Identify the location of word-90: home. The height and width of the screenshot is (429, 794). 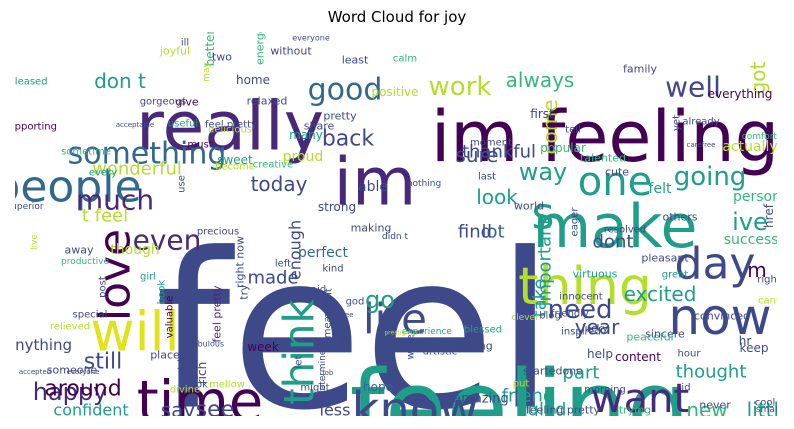
(253, 80).